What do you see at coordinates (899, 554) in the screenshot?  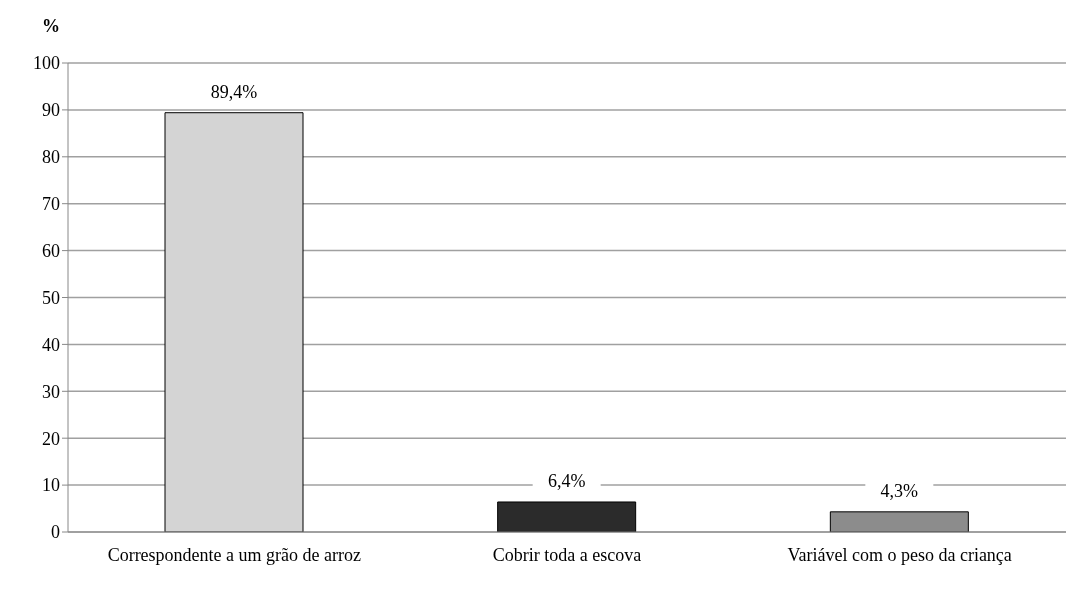 I see `x-tick-label: Variável com o peso da criança` at bounding box center [899, 554].